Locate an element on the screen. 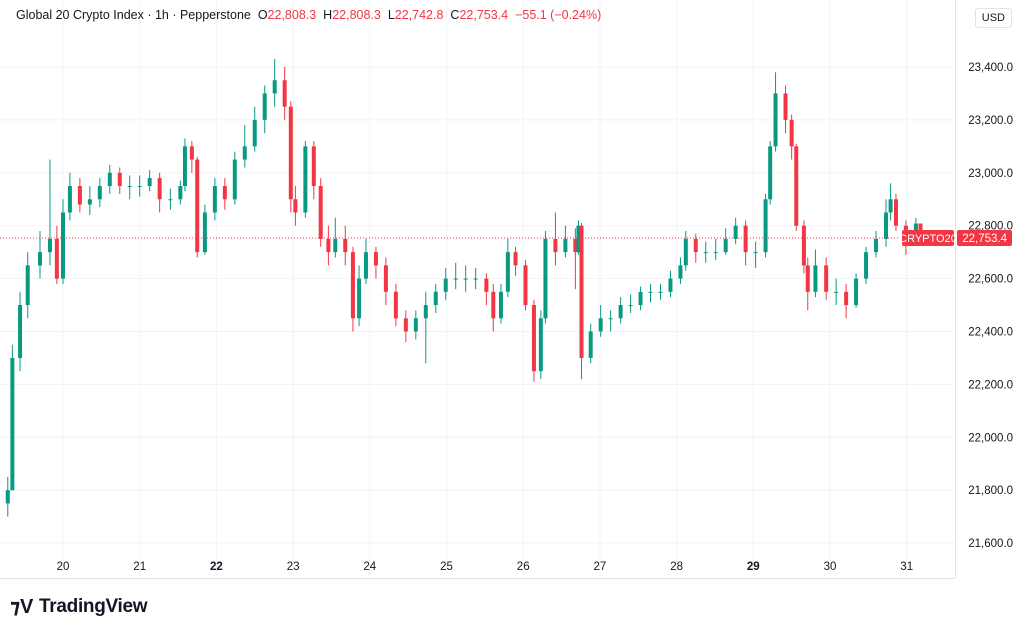 Image resolution: width=1024 pixels, height=631 pixels. time-tick-label: 21 is located at coordinates (139, 567).